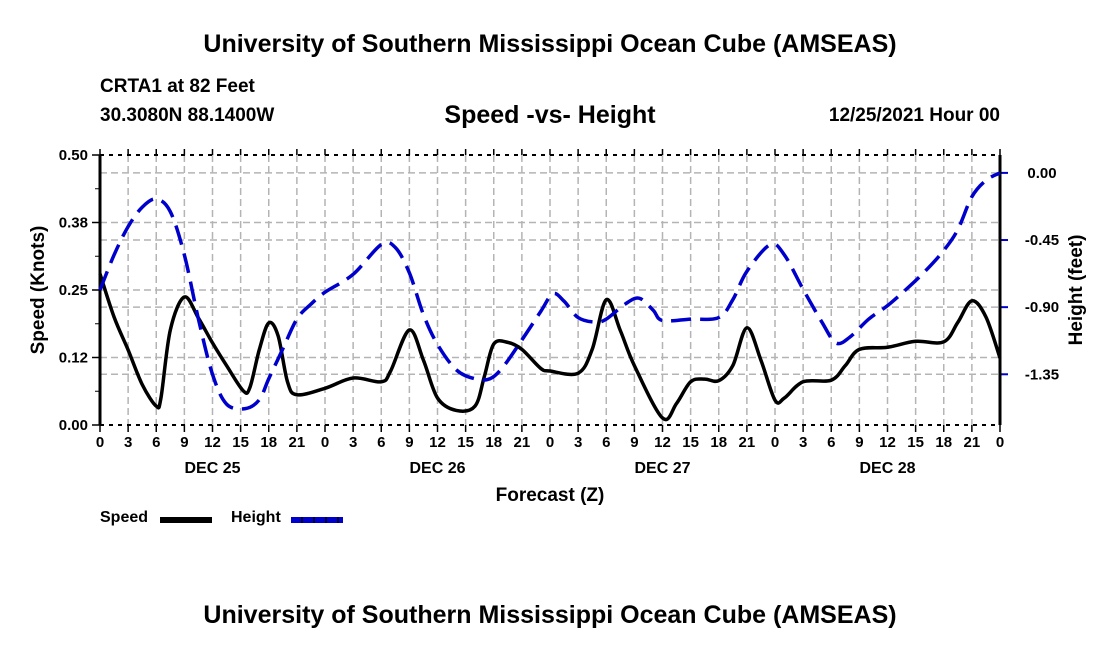  Describe the element at coordinates (1041, 173) in the screenshot. I see `y2-tick-label: 0.00` at that location.